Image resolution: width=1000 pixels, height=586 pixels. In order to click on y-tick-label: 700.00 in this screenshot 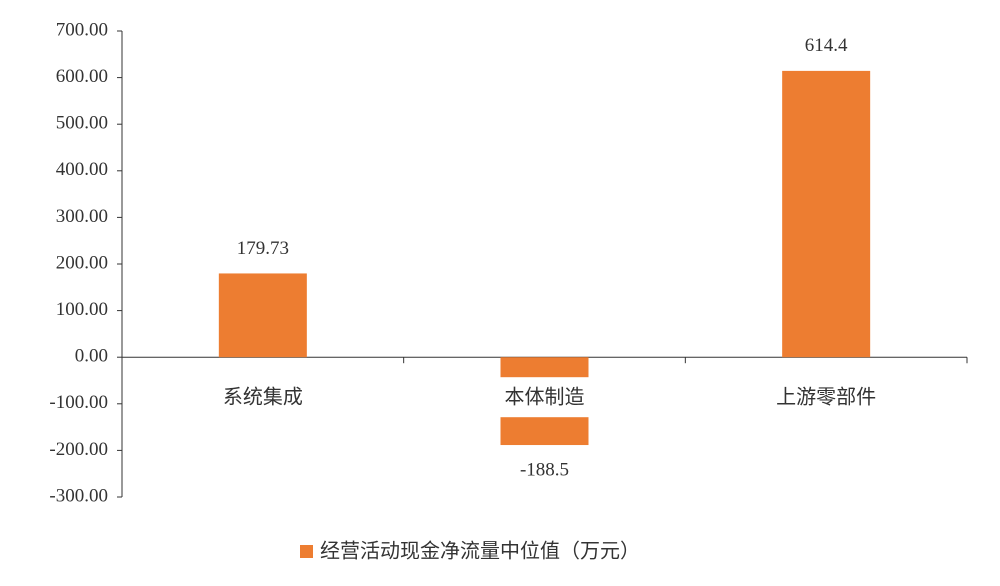, I will do `click(82, 29)`.